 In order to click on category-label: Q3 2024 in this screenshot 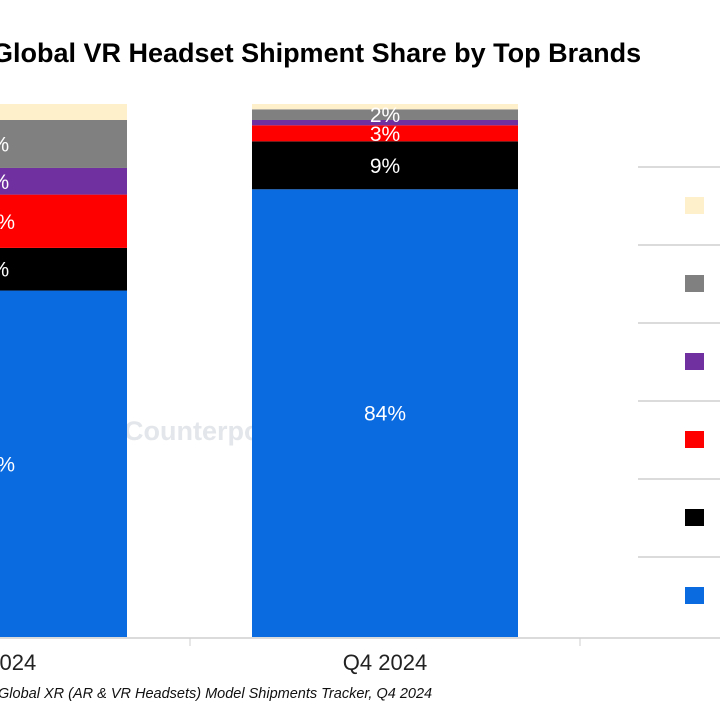, I will do `click(18, 662)`.